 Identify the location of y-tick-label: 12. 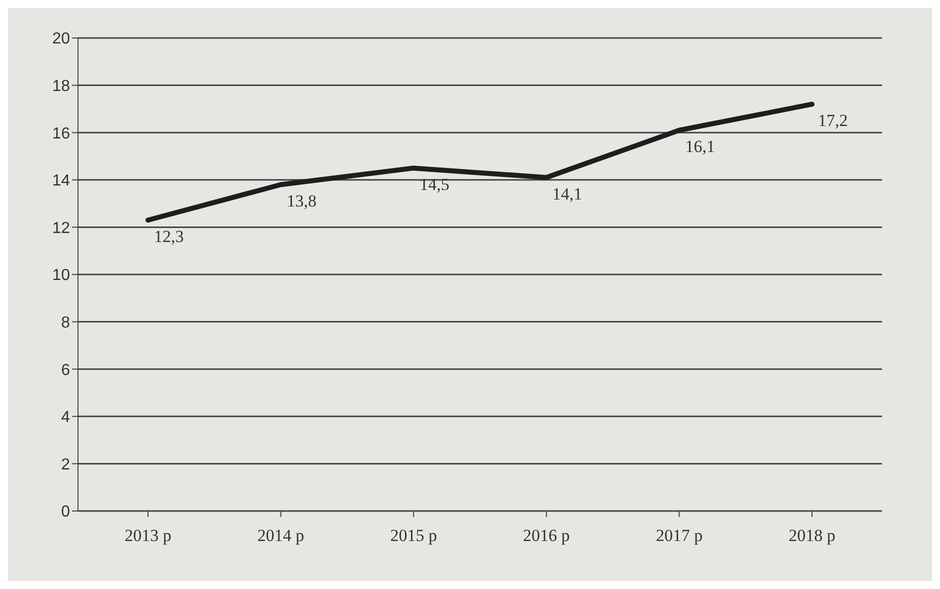
(61, 228).